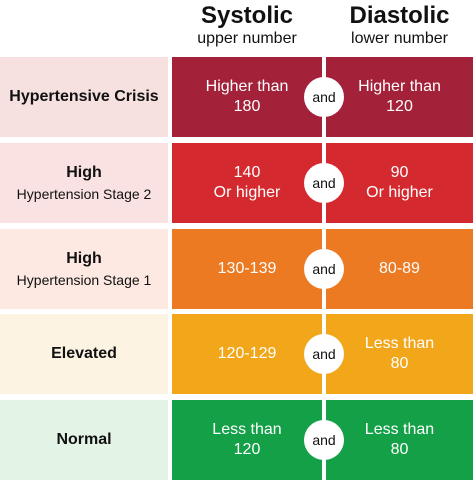 The image size is (473, 480). Describe the element at coordinates (247, 429) in the screenshot. I see `systolic-line-1: Less than` at that location.